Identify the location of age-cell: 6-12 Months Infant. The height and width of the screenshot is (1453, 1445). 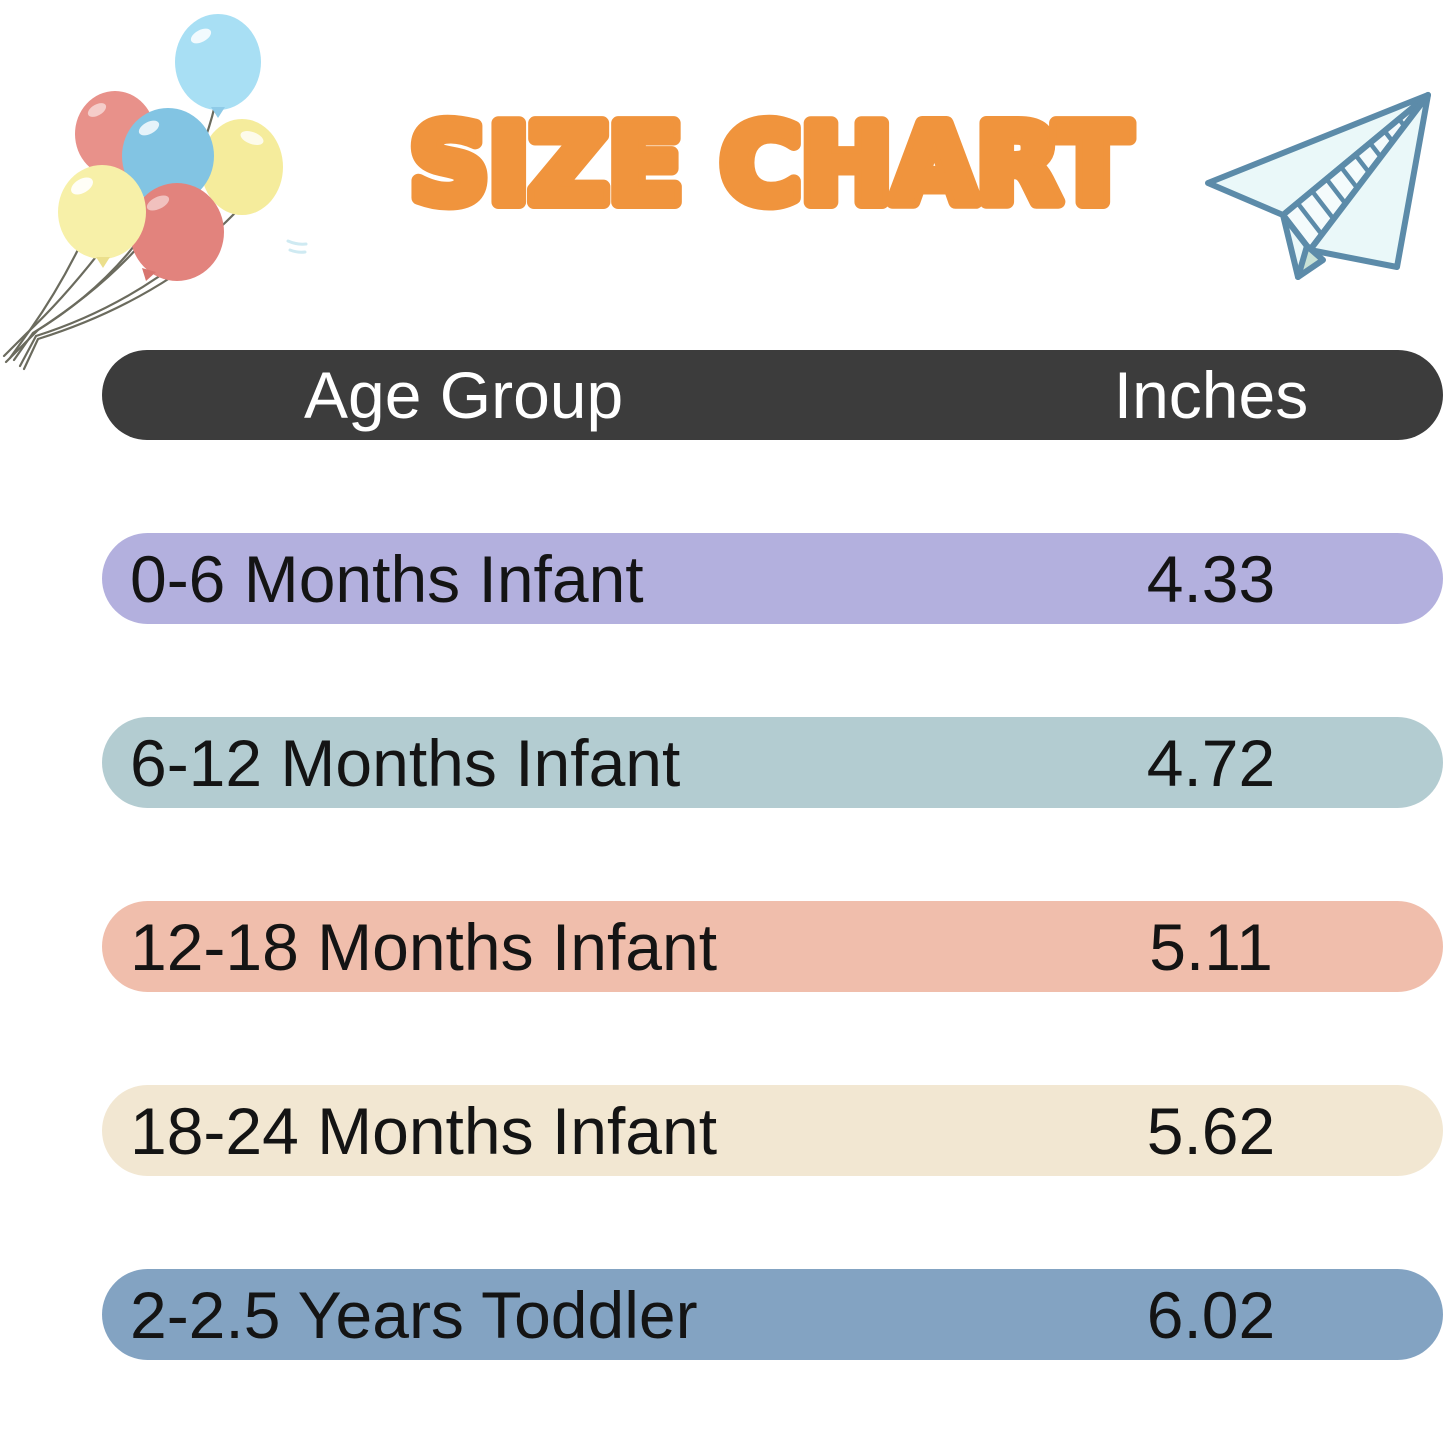
(405, 762).